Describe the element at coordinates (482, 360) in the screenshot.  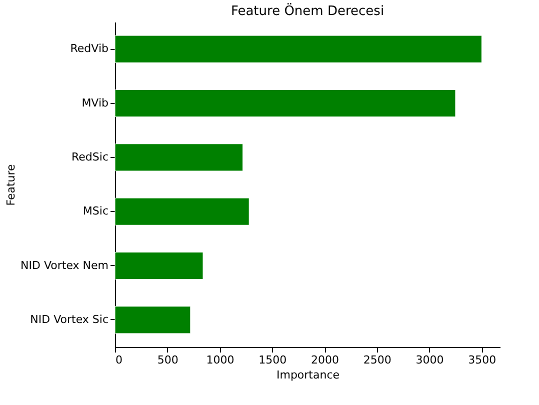
I see `x-tick-label: 3500` at that location.